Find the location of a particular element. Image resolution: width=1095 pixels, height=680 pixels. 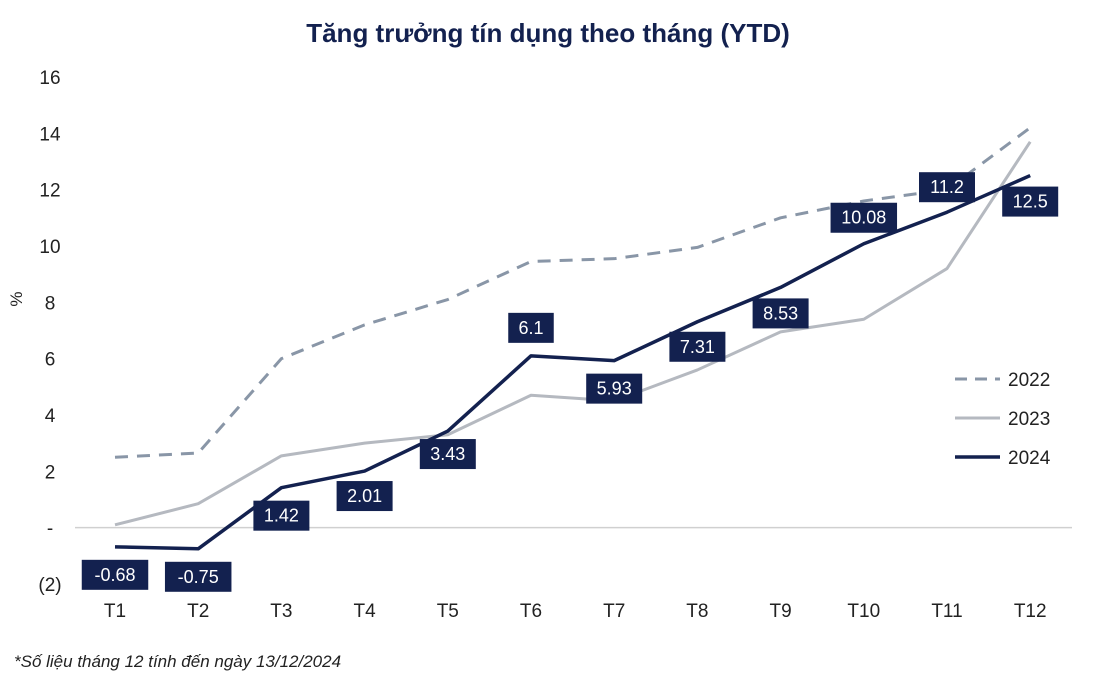

y-tick-label: 10 is located at coordinates (49, 247).